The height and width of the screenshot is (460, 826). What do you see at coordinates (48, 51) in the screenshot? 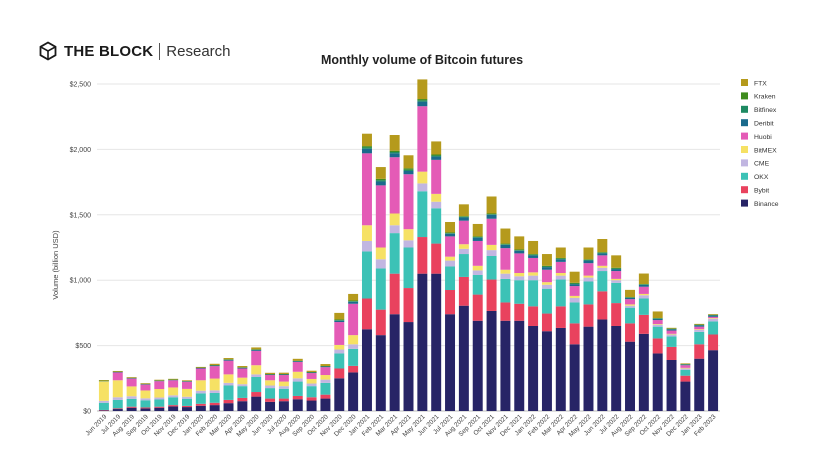
I see `the-block-cube-icon` at bounding box center [48, 51].